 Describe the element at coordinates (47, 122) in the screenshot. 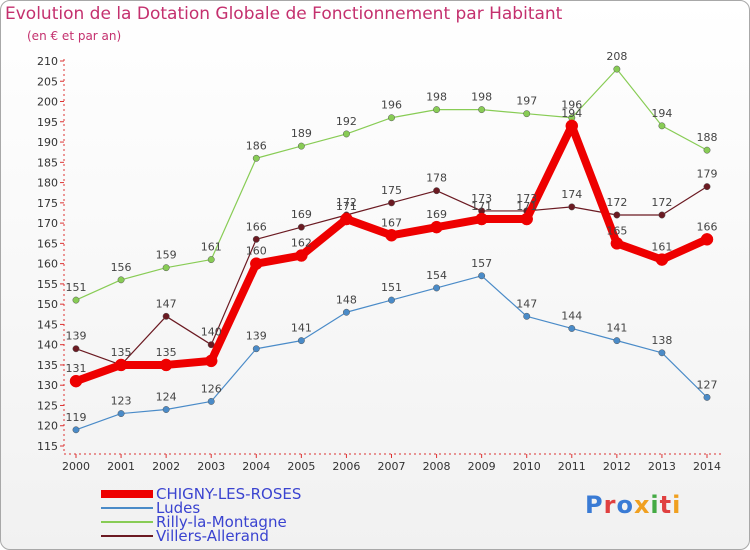

I see `y-tick-label: 195` at that location.